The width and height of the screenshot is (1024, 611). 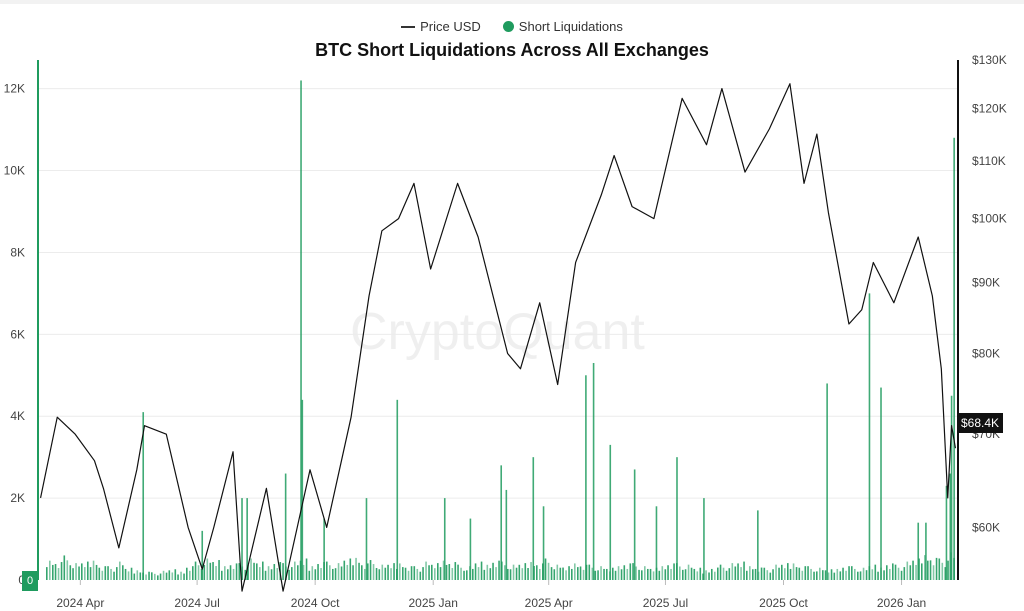 I want to click on right-tick-label: $120K, so click(x=989, y=108).